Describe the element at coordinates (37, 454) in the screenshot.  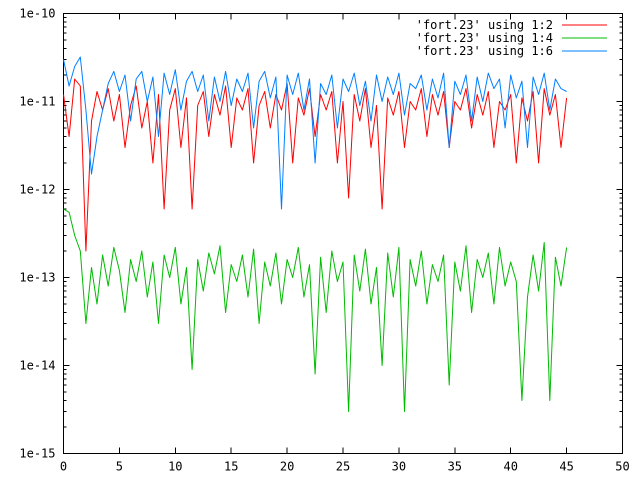
I see `y-tick-label: 1e-15` at that location.